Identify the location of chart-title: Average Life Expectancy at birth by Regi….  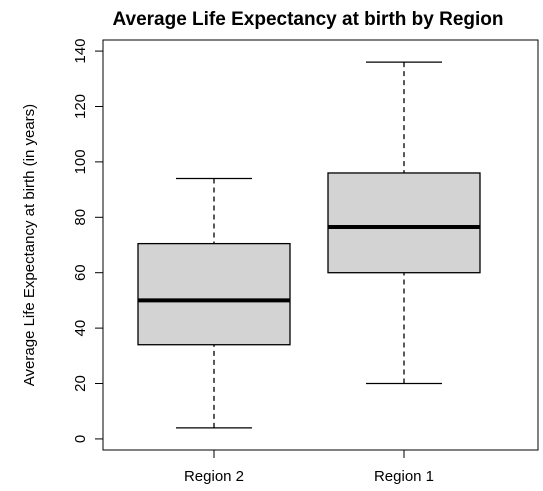
(307, 19).